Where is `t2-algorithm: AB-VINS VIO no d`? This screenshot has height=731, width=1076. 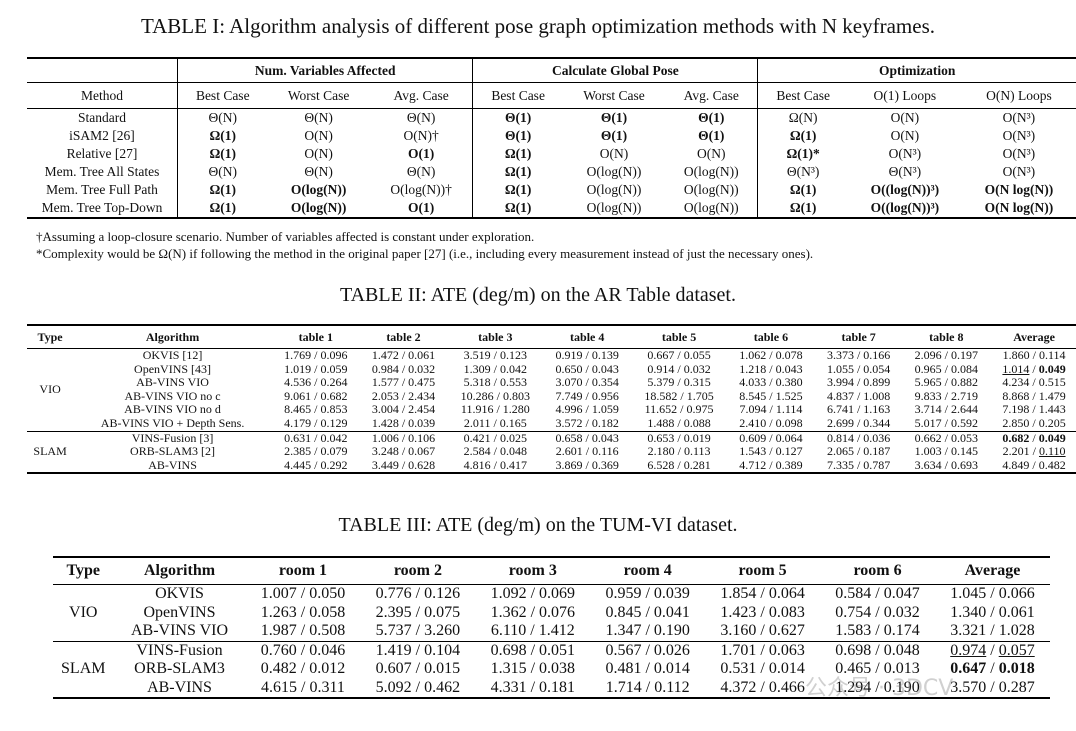 t2-algorithm: AB-VINS VIO no d is located at coordinates (172, 409).